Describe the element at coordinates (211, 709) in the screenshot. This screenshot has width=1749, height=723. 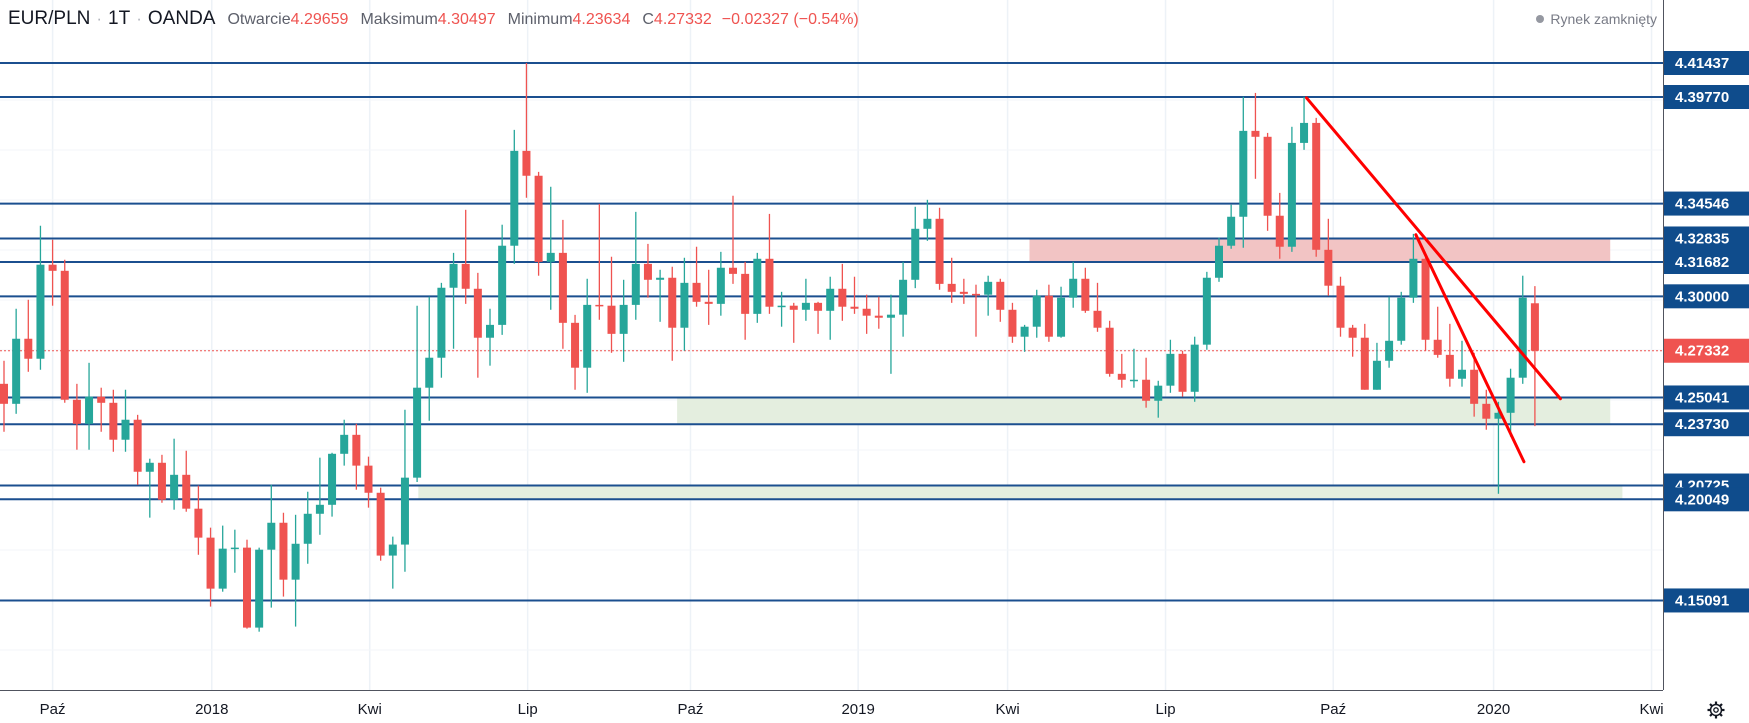
I see `time-label: 2018` at that location.